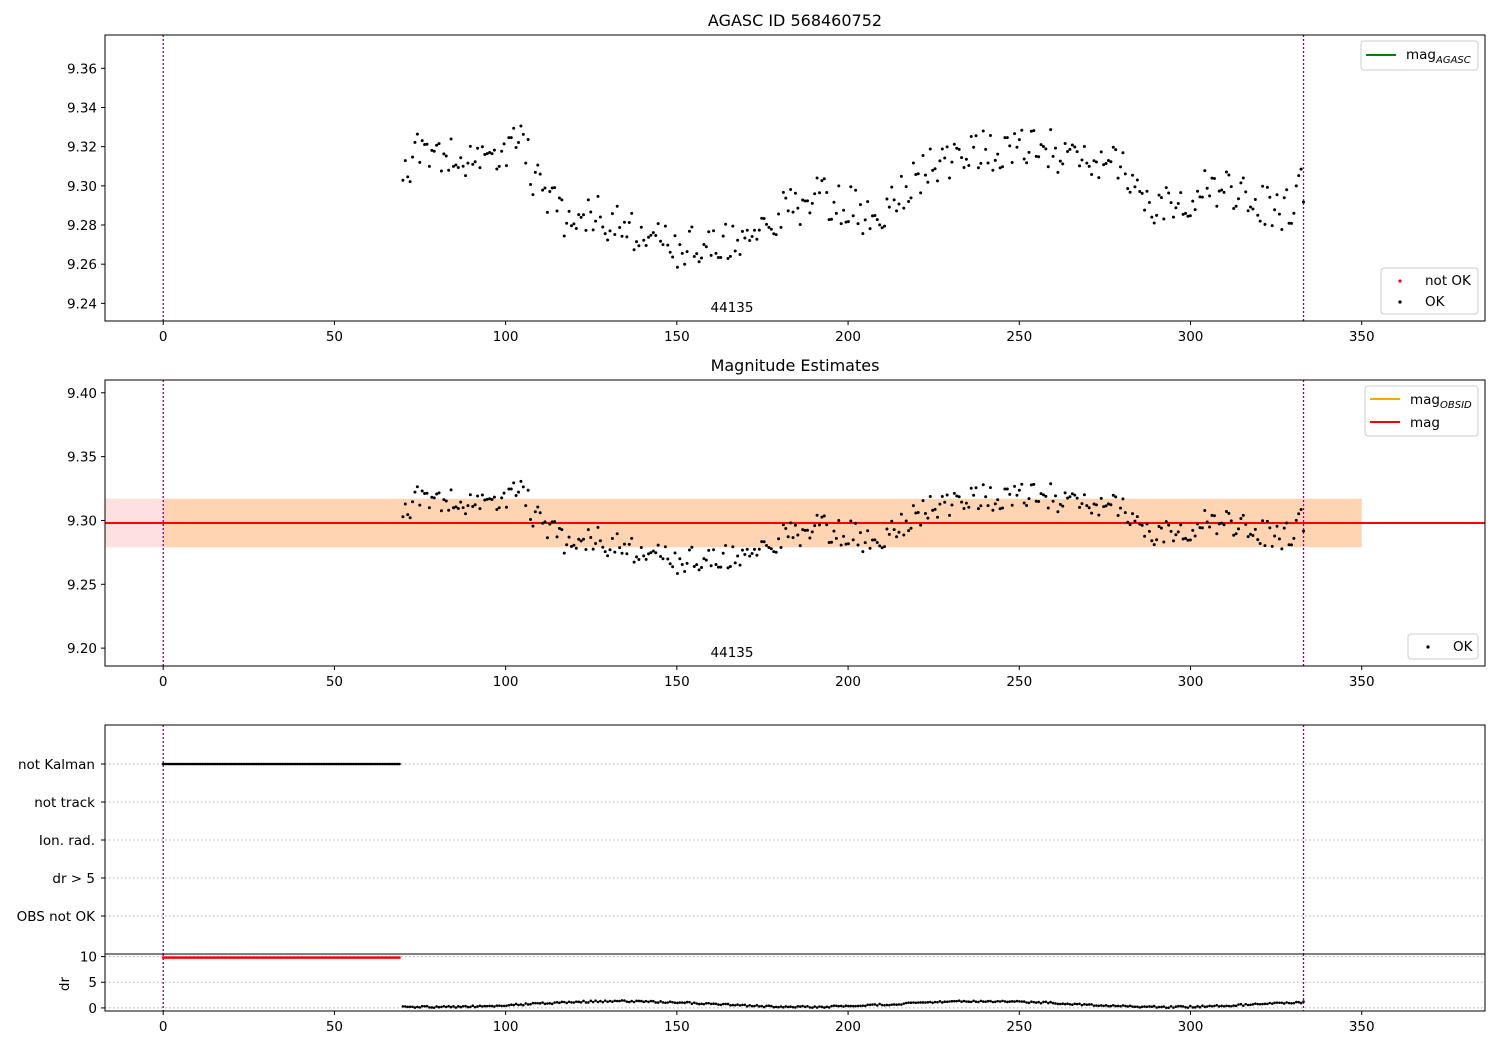 The height and width of the screenshot is (1050, 1500). What do you see at coordinates (848, 682) in the screenshot?
I see `x-tick-label: 200` at bounding box center [848, 682].